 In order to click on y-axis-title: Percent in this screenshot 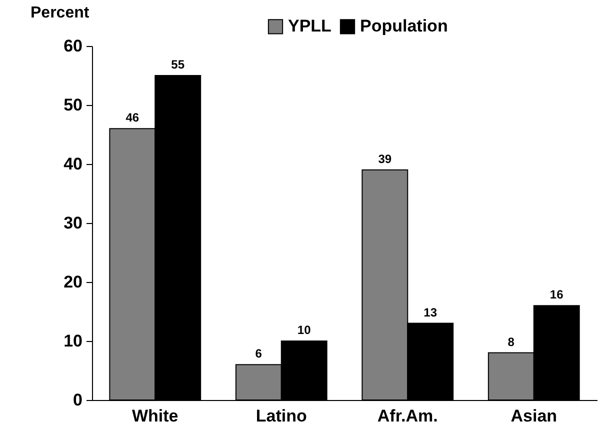, I will do `click(60, 13)`.